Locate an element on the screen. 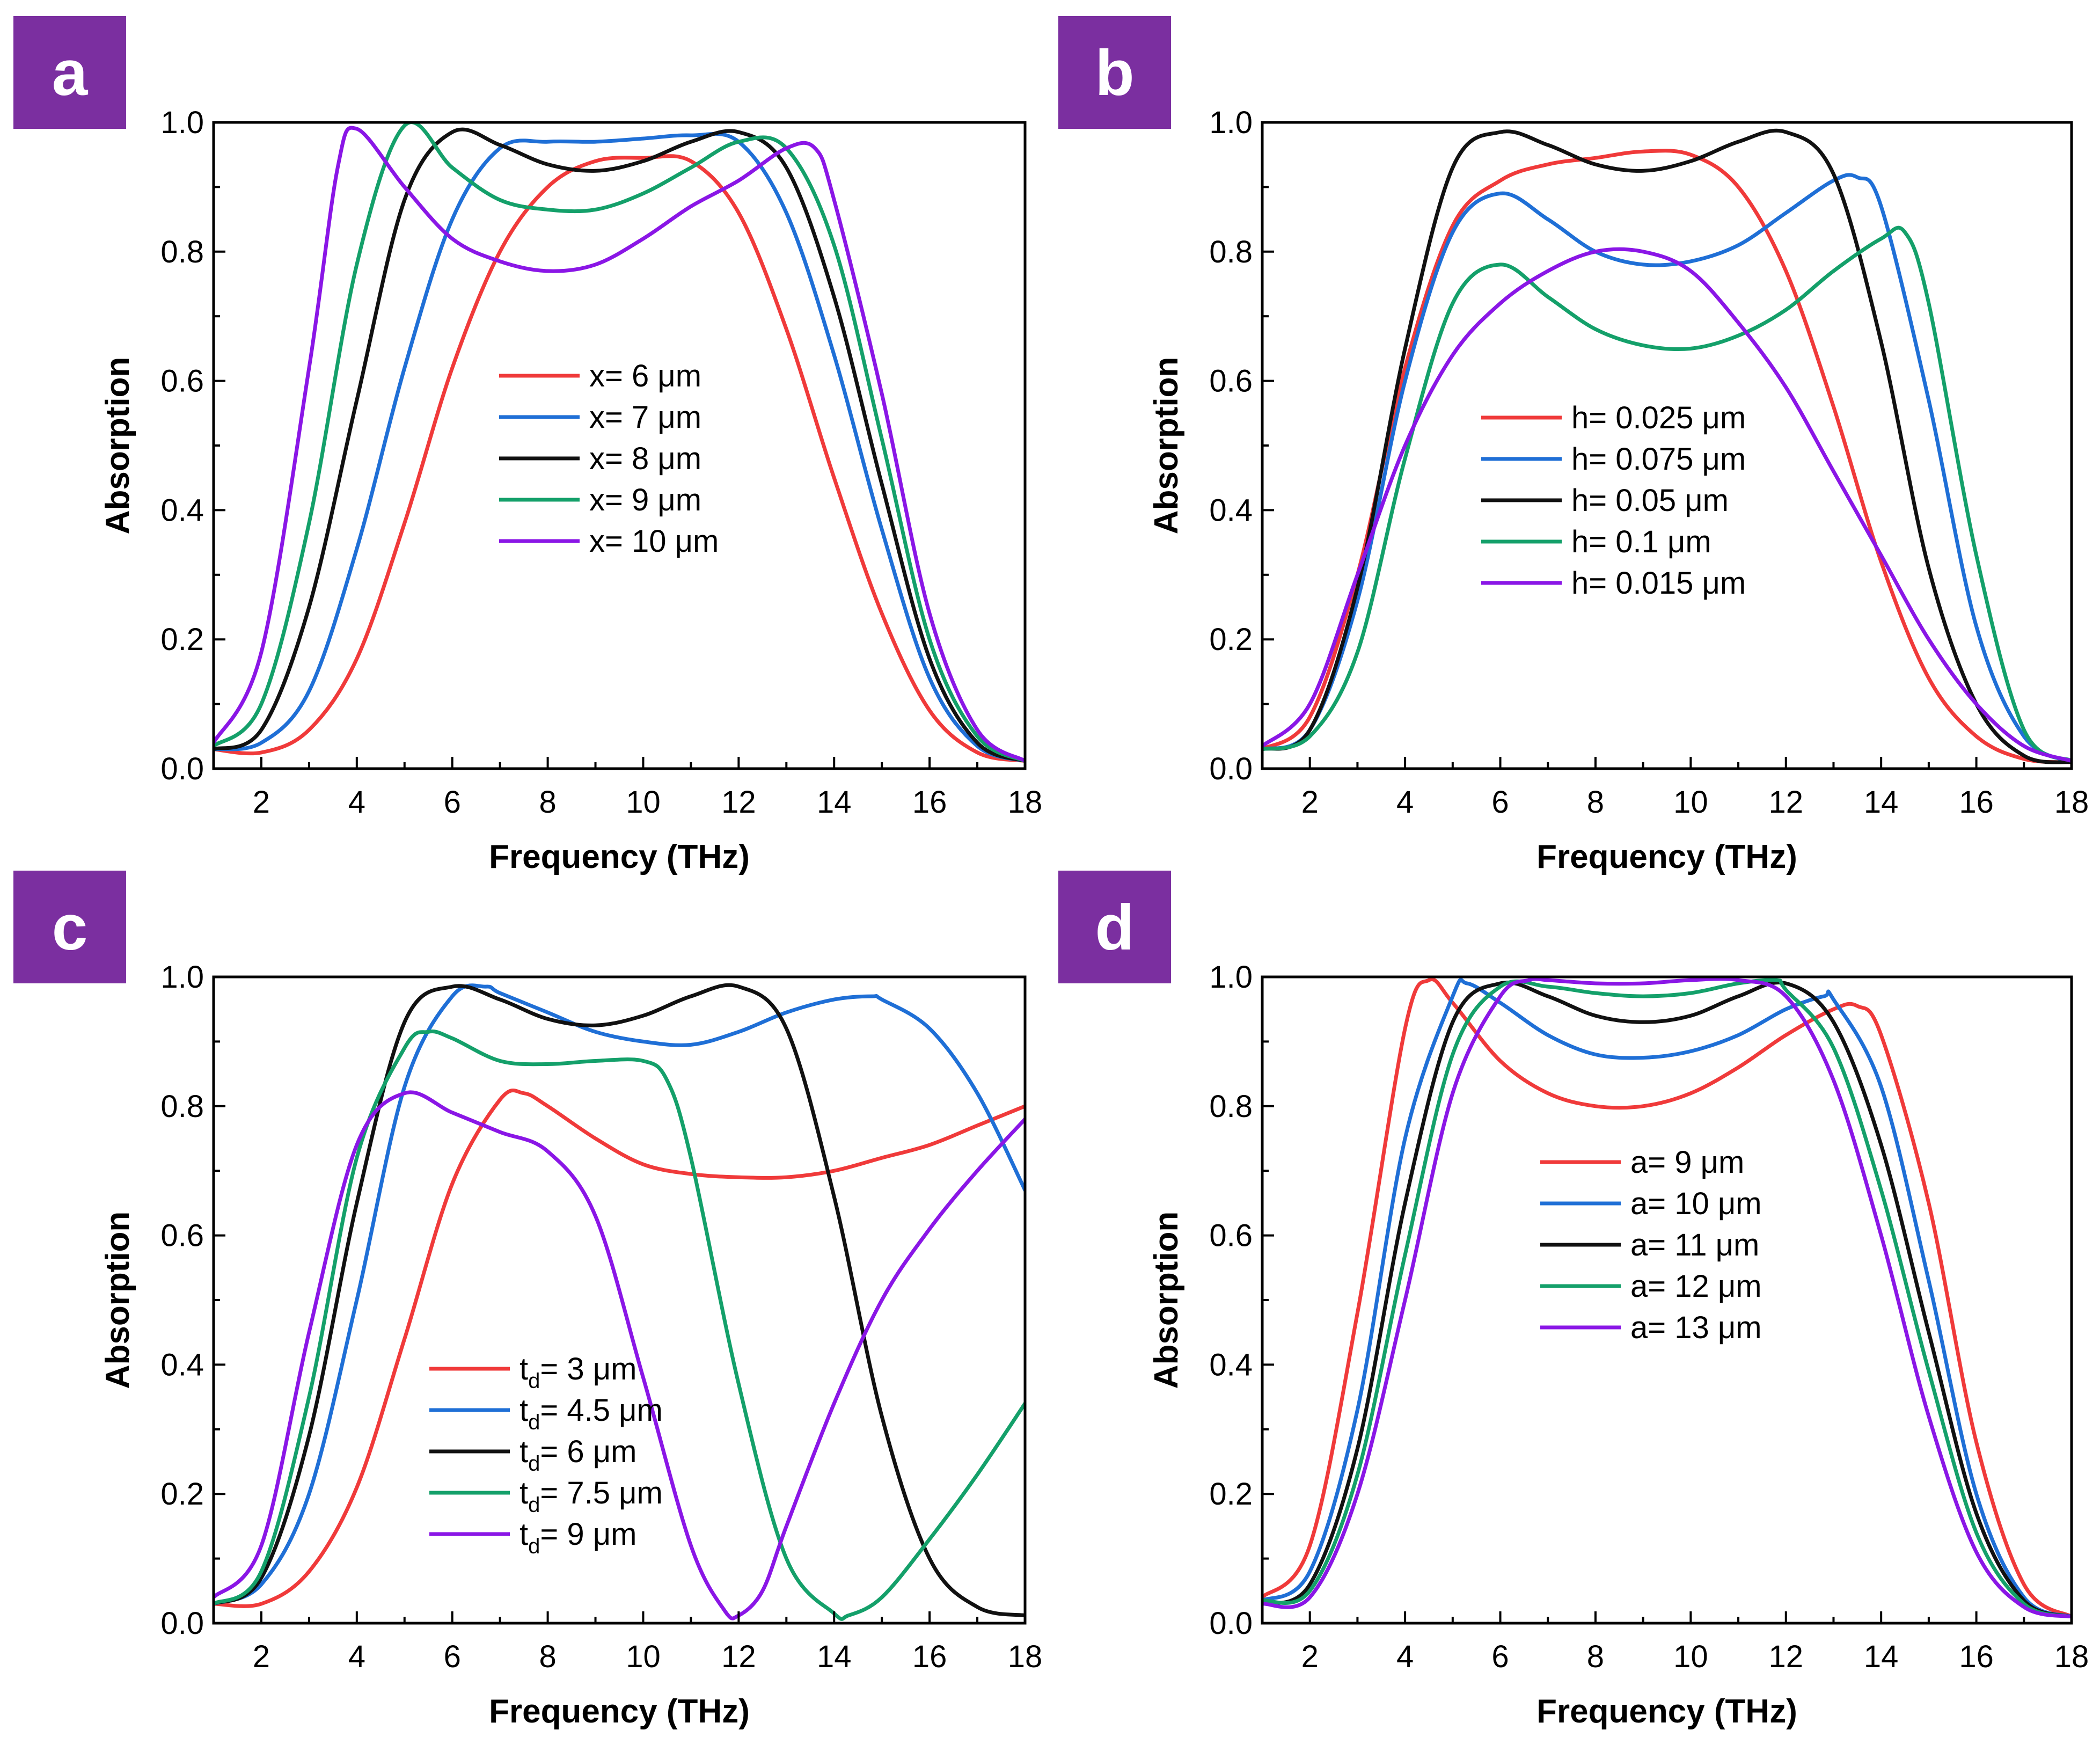 The image size is (2100, 1752). legend-label: x= 6 μm is located at coordinates (645, 376).